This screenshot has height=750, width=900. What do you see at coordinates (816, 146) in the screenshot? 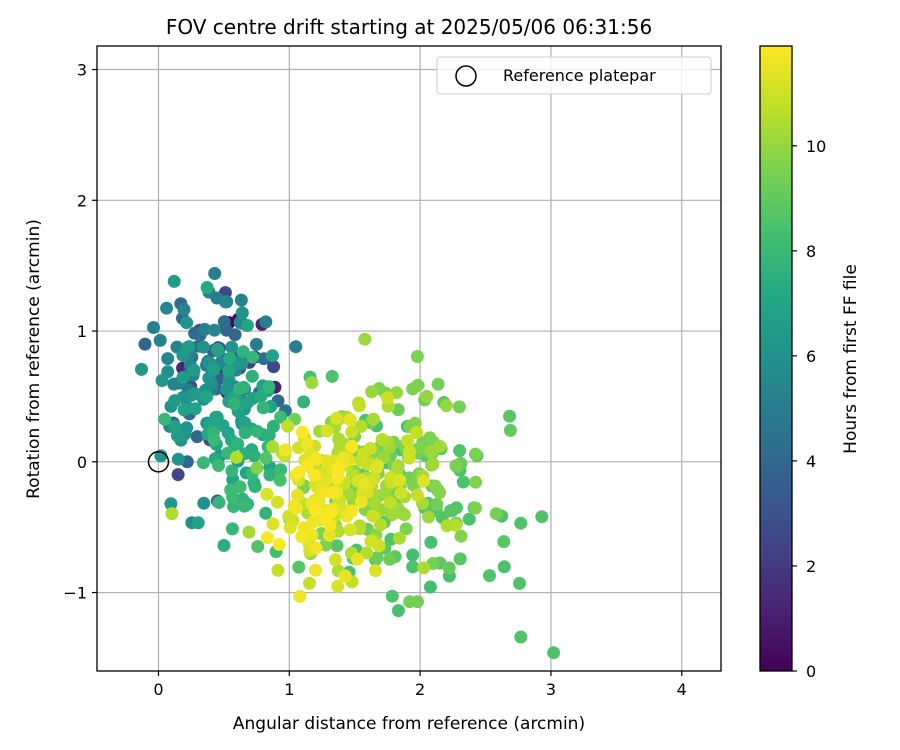
I see `colorbar-tick-label: 10` at bounding box center [816, 146].